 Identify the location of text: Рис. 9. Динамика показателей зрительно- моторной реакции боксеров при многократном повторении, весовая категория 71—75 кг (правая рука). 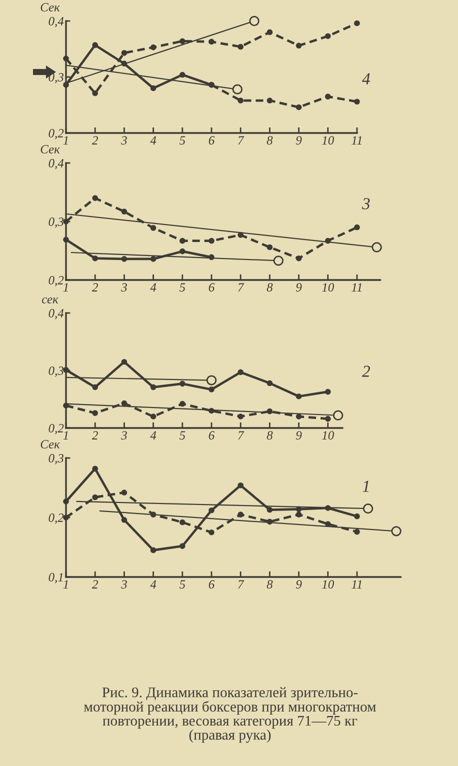
(230, 715).